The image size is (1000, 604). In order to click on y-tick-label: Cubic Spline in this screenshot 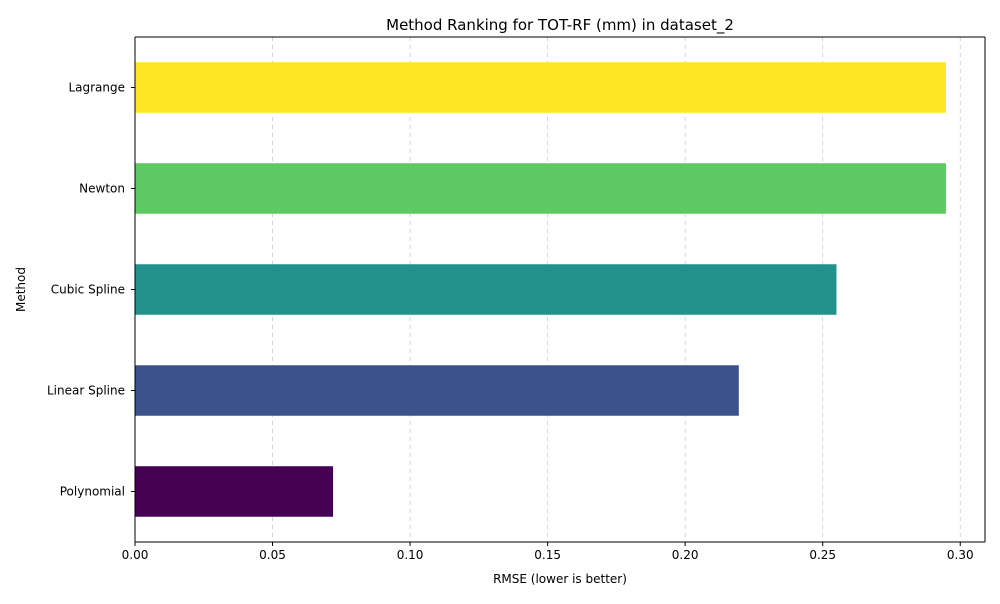, I will do `click(88, 290)`.